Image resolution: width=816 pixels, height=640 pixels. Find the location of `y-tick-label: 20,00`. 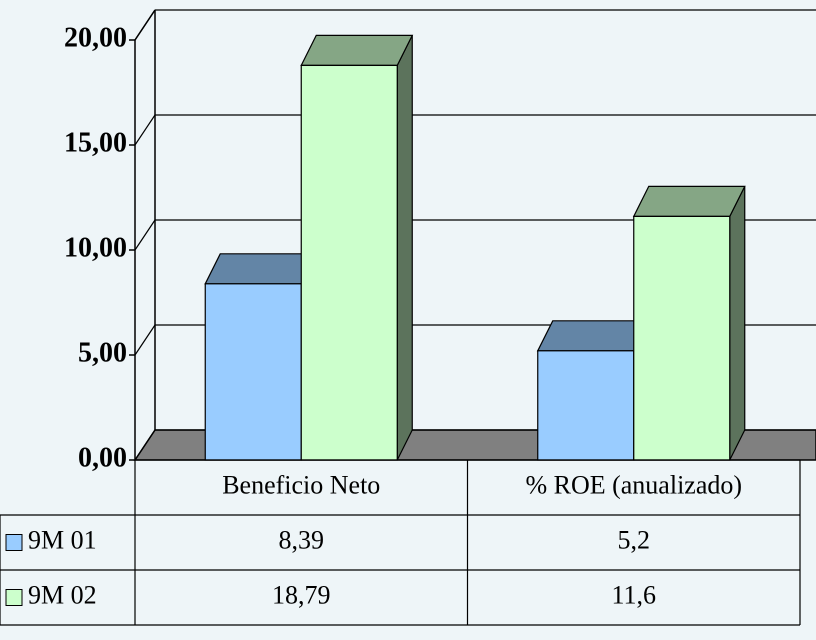

y-tick-label: 20,00 is located at coordinates (95, 37).